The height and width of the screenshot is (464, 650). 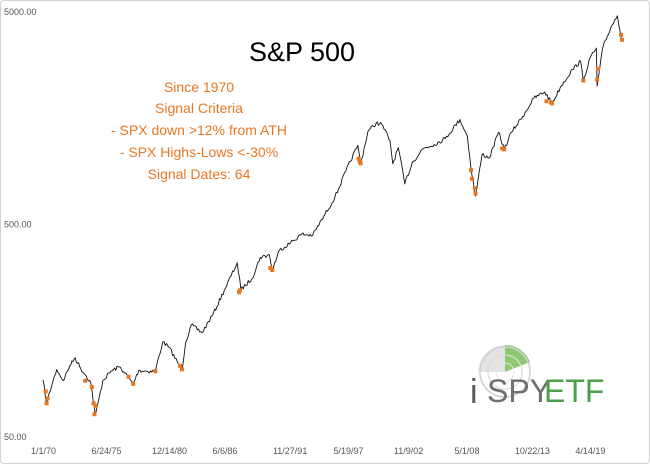 I want to click on annotation-line-3: - SPX down >12% from ATH, so click(x=199, y=130).